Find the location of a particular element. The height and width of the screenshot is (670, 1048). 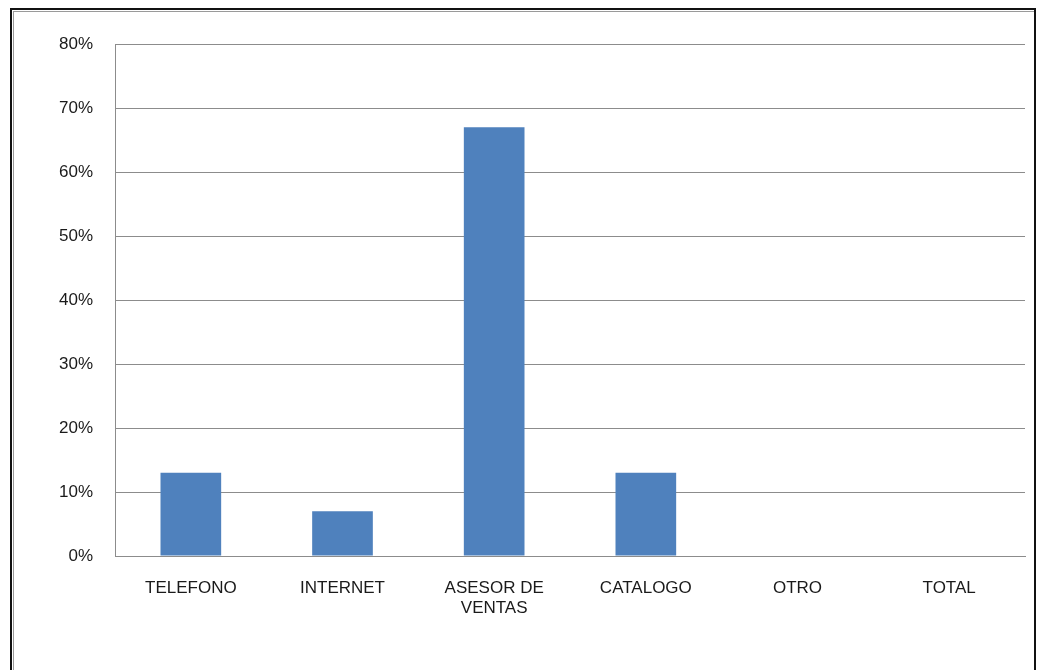

y-tick-label: 0% is located at coordinates (80, 555).